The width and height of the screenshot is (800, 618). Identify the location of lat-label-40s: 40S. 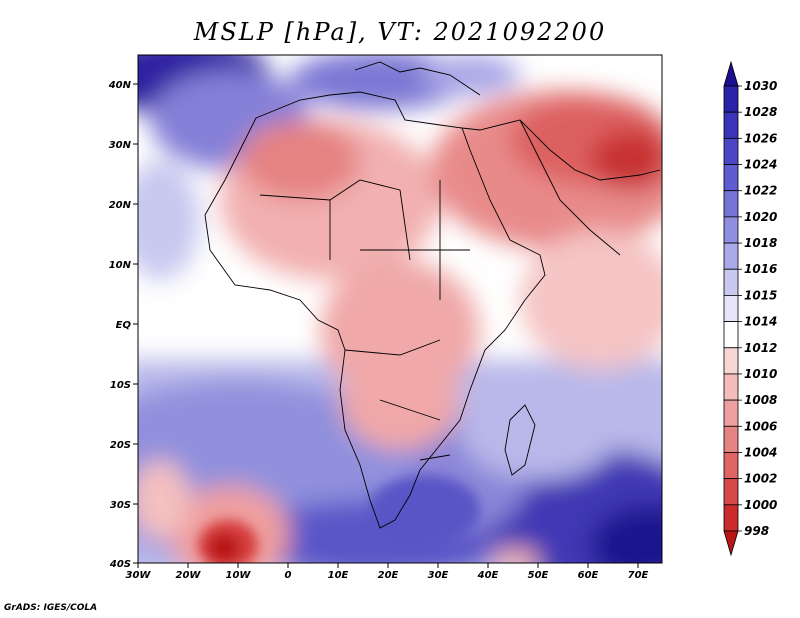
(120, 564).